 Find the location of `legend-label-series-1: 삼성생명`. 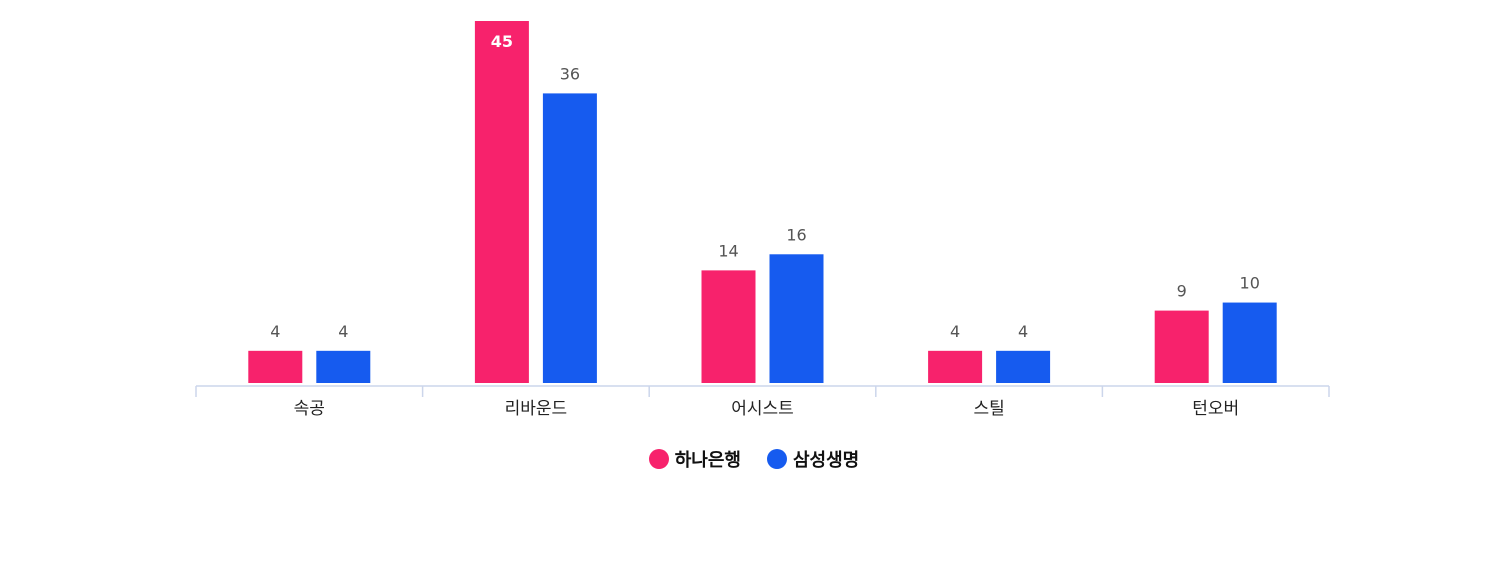

legend-label-series-1: 삼성생명 is located at coordinates (826, 460).